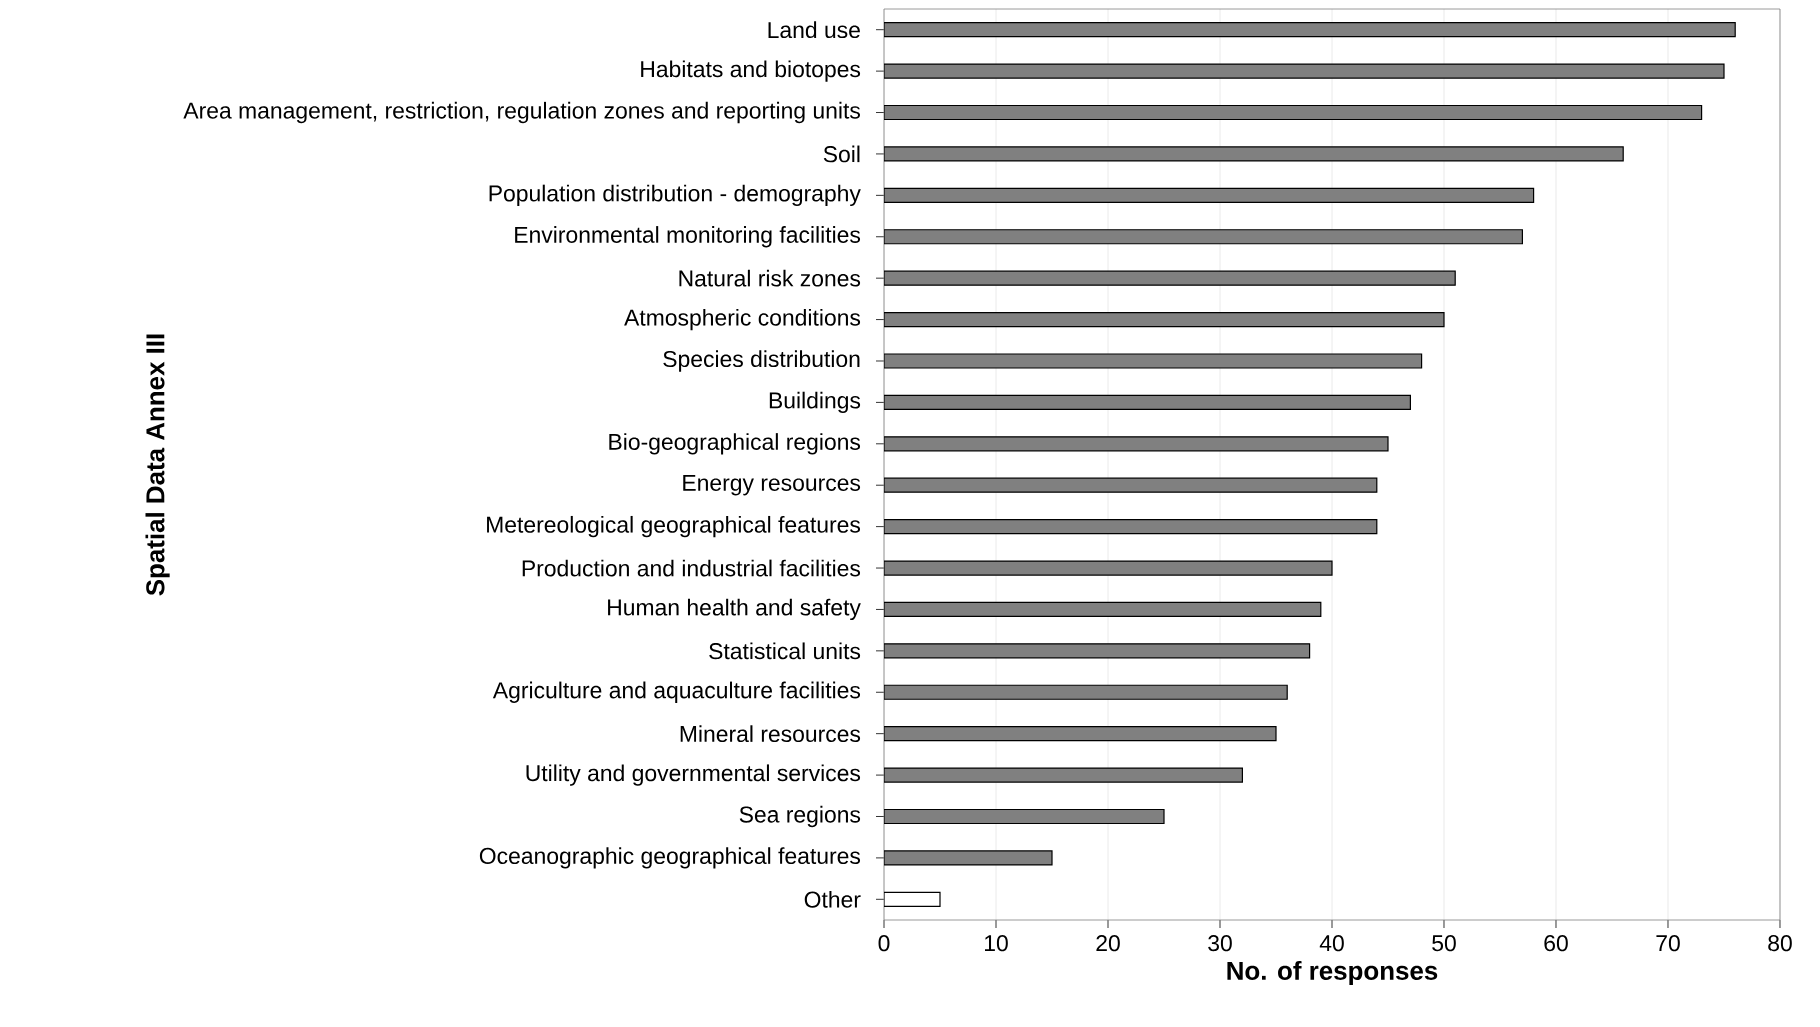 This screenshot has height=1027, width=1820. I want to click on x-tick-label: 20, so click(1108, 943).